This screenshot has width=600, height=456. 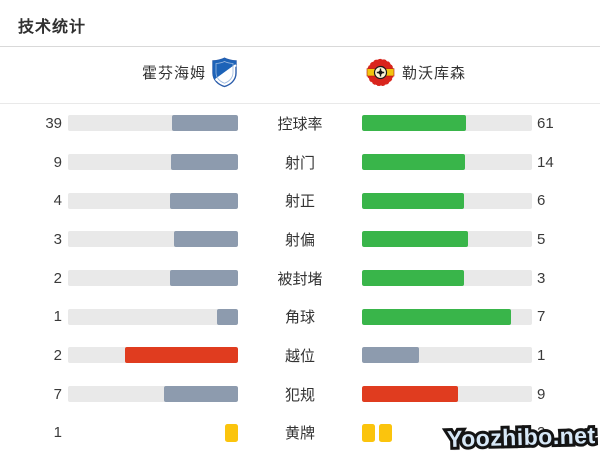 What do you see at coordinates (541, 278) in the screenshot?
I see `away-value: 3` at bounding box center [541, 278].